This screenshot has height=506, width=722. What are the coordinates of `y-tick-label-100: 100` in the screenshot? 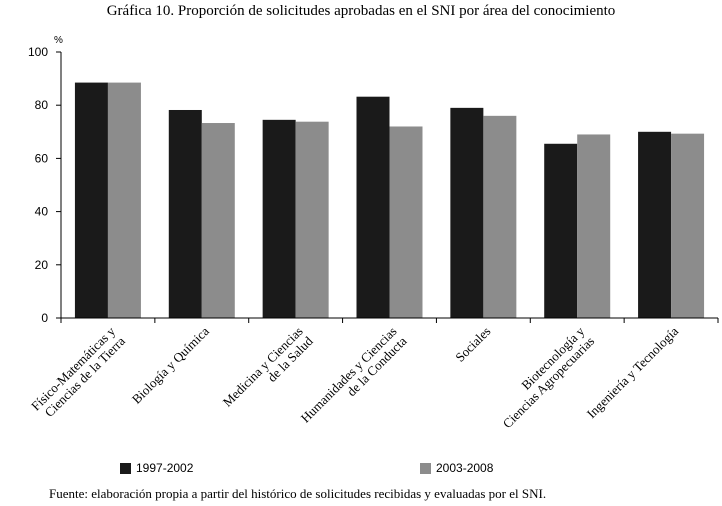 It's located at (38, 52).